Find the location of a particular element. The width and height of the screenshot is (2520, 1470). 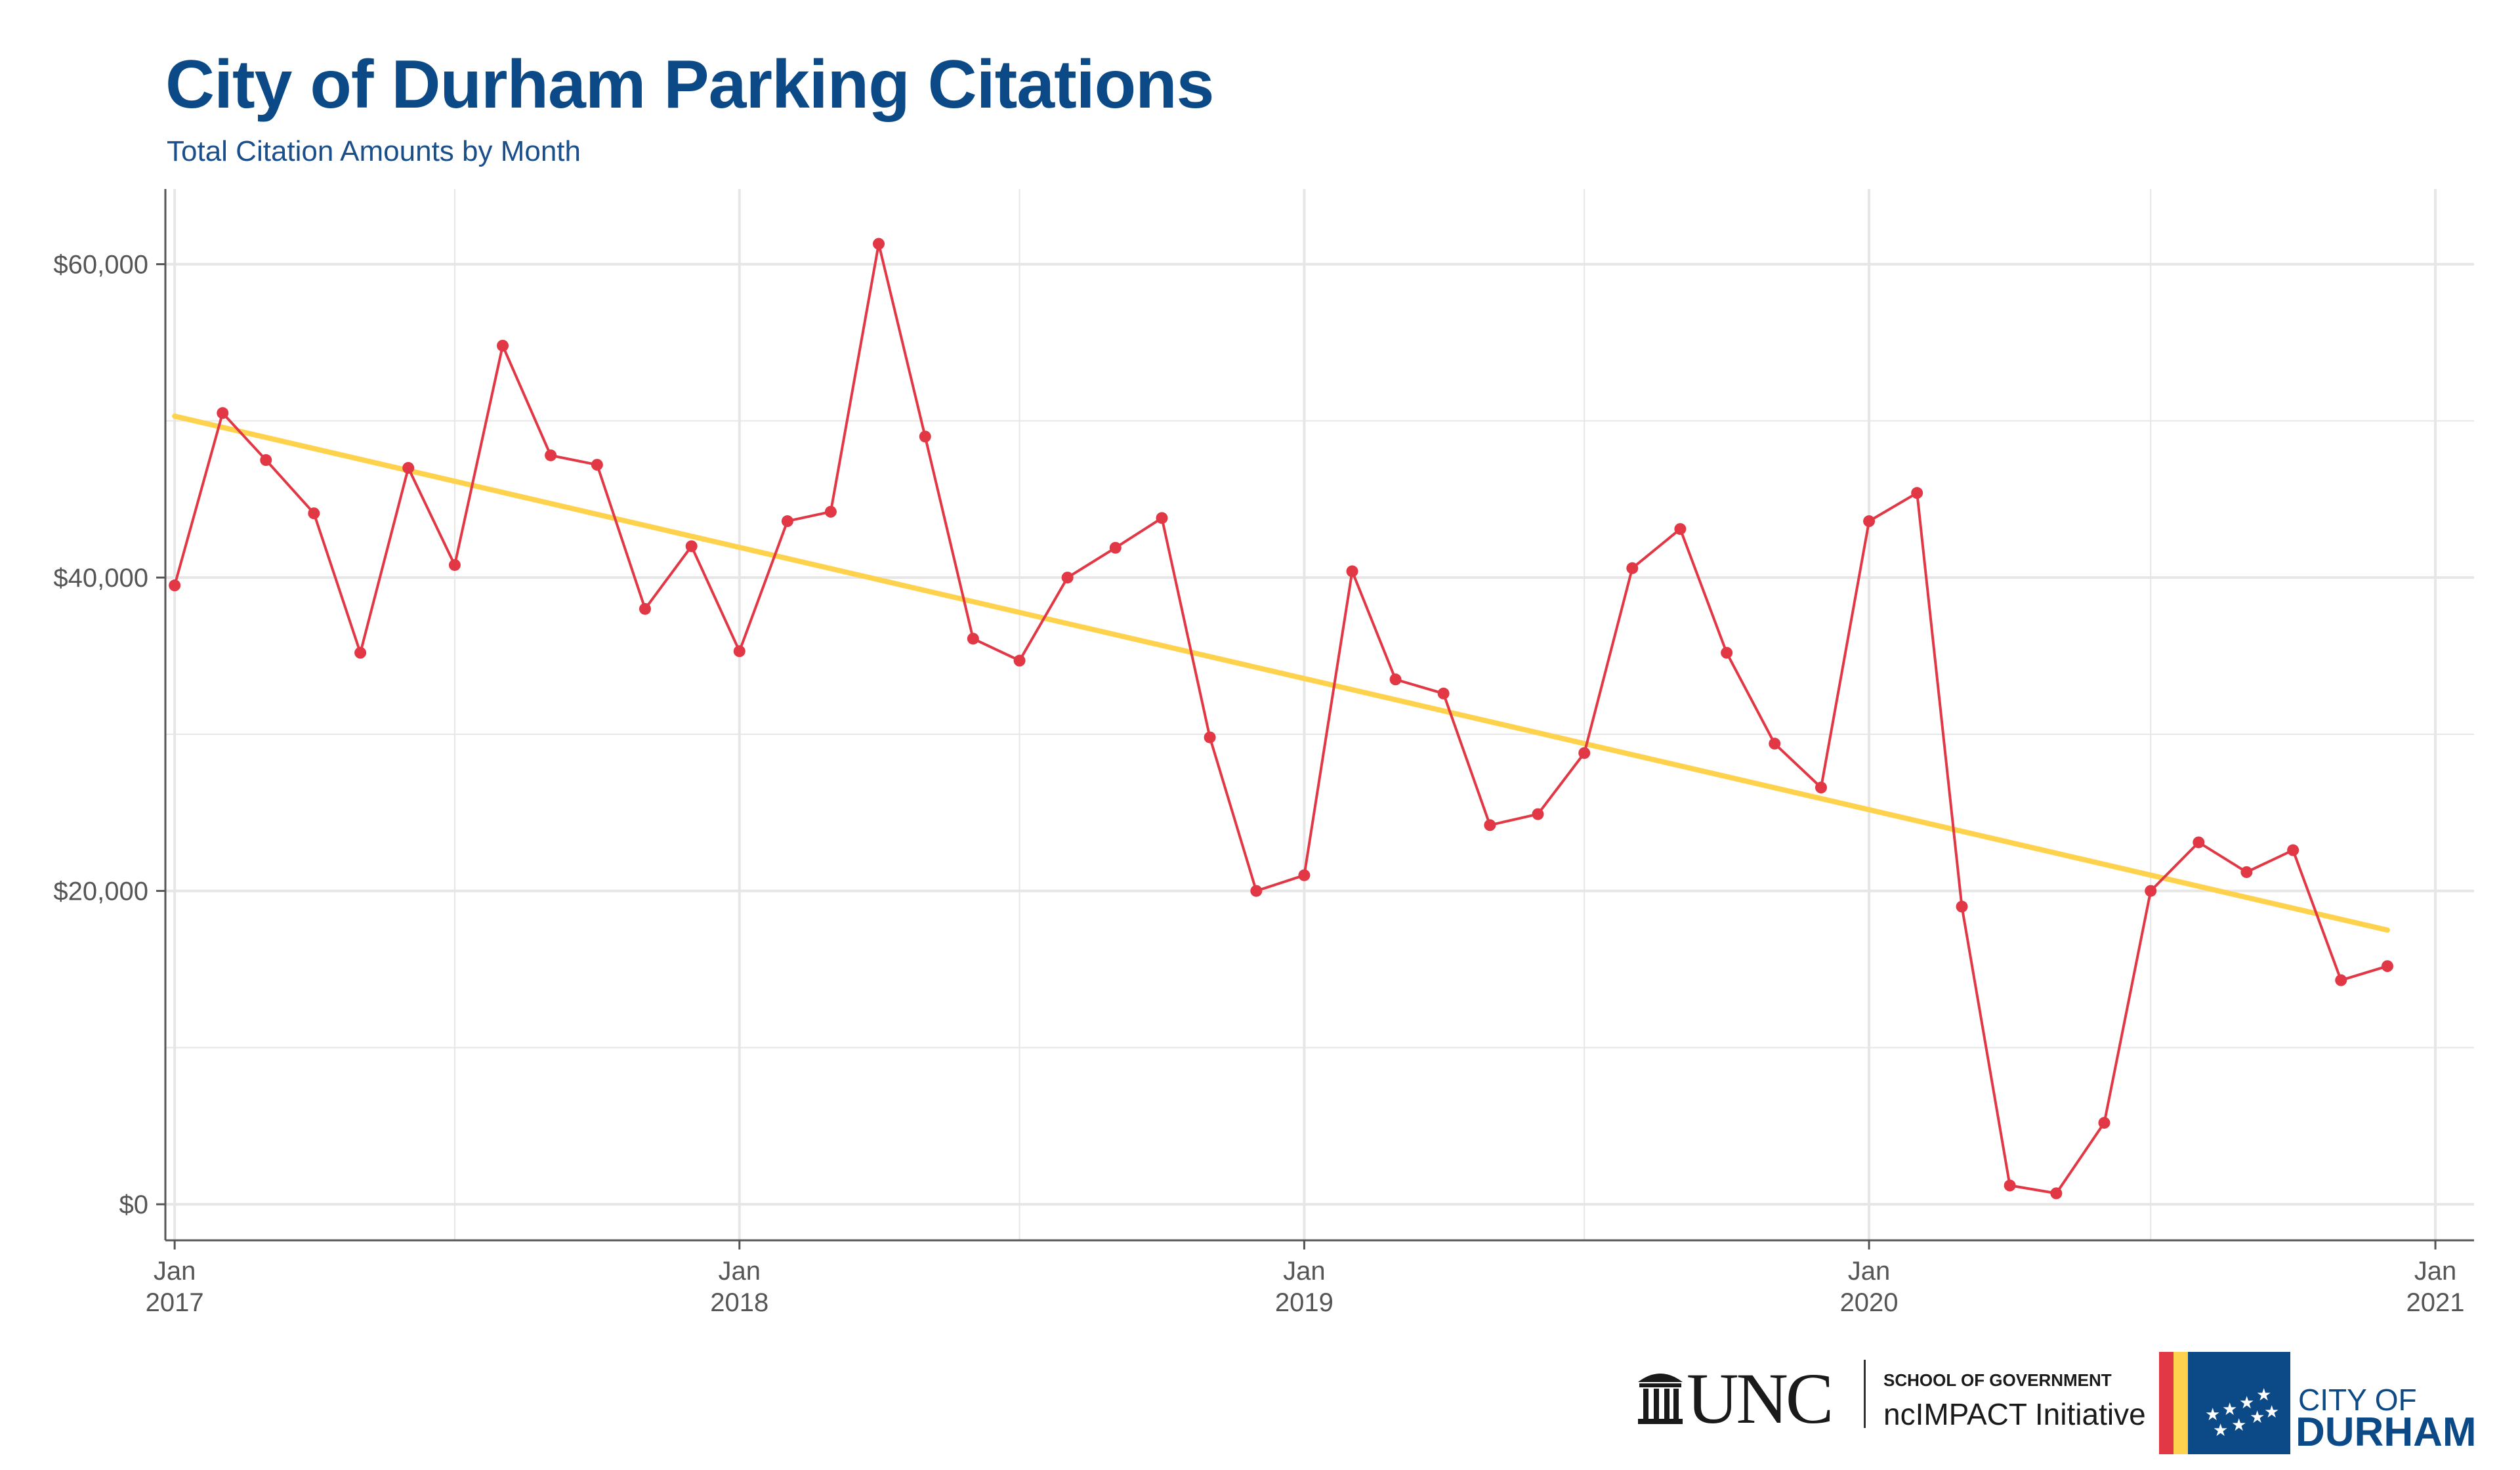

y-tick-label: $60,000 is located at coordinates (100, 265).